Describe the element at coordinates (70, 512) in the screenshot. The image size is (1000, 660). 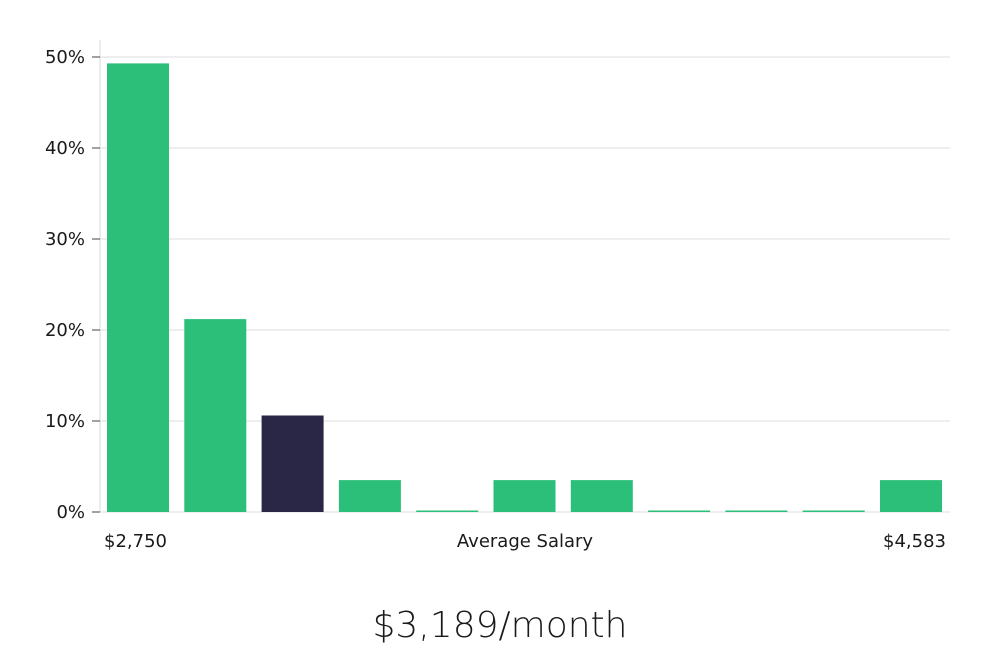
I see `y-tick-label: 0%` at that location.